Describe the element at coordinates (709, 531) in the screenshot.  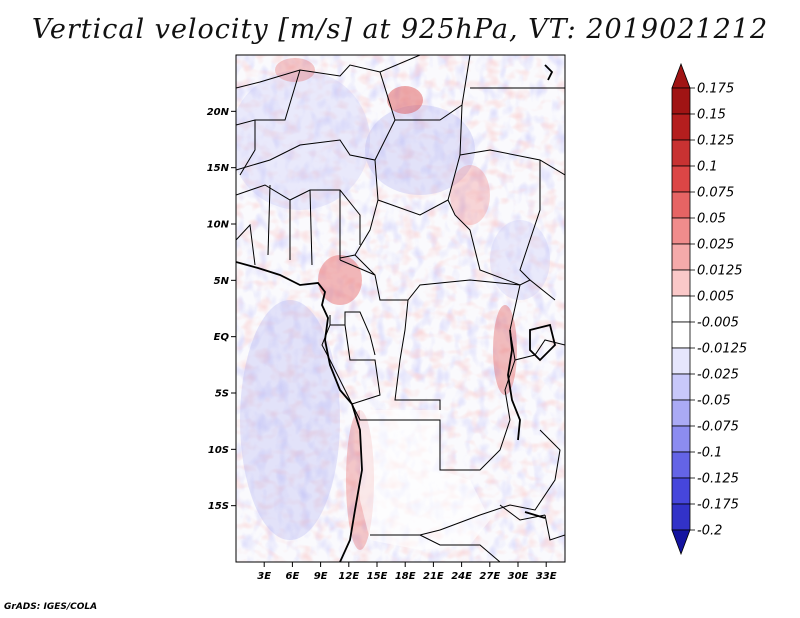
I see `colorbar-label: -0.2` at that location.